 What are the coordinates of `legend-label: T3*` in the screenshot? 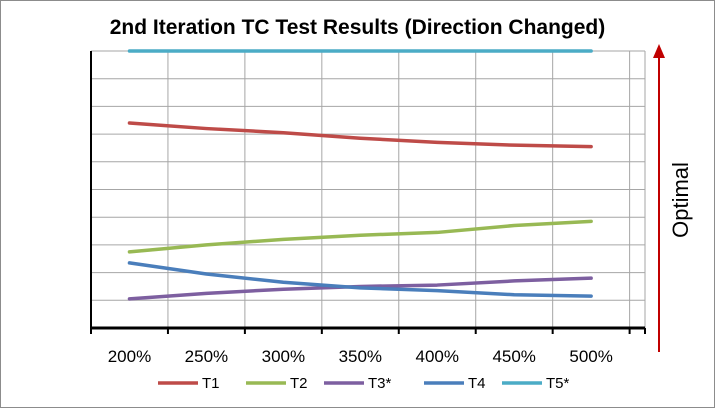 It's located at (380, 383).